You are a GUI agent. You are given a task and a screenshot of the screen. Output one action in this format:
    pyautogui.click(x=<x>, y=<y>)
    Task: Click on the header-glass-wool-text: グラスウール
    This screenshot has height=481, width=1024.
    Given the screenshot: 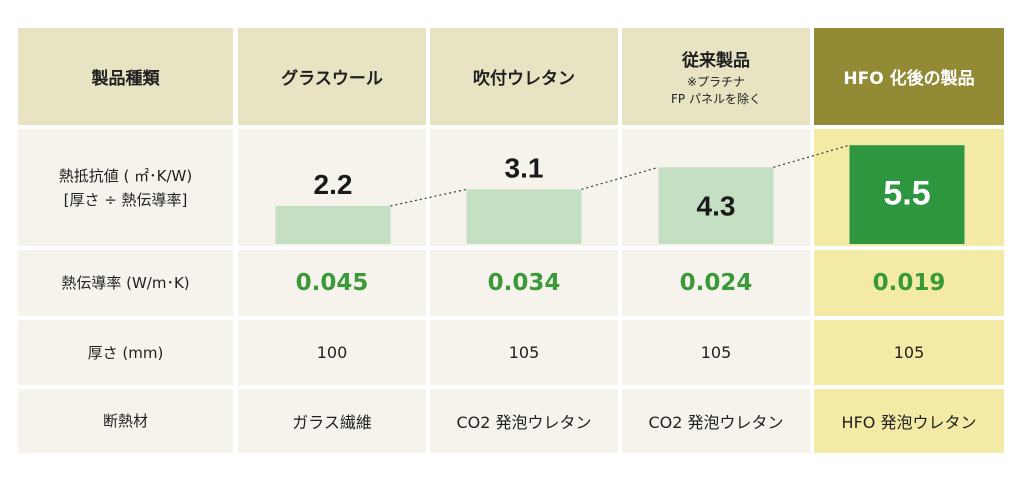 What is the action you would take?
    pyautogui.click(x=332, y=79)
    